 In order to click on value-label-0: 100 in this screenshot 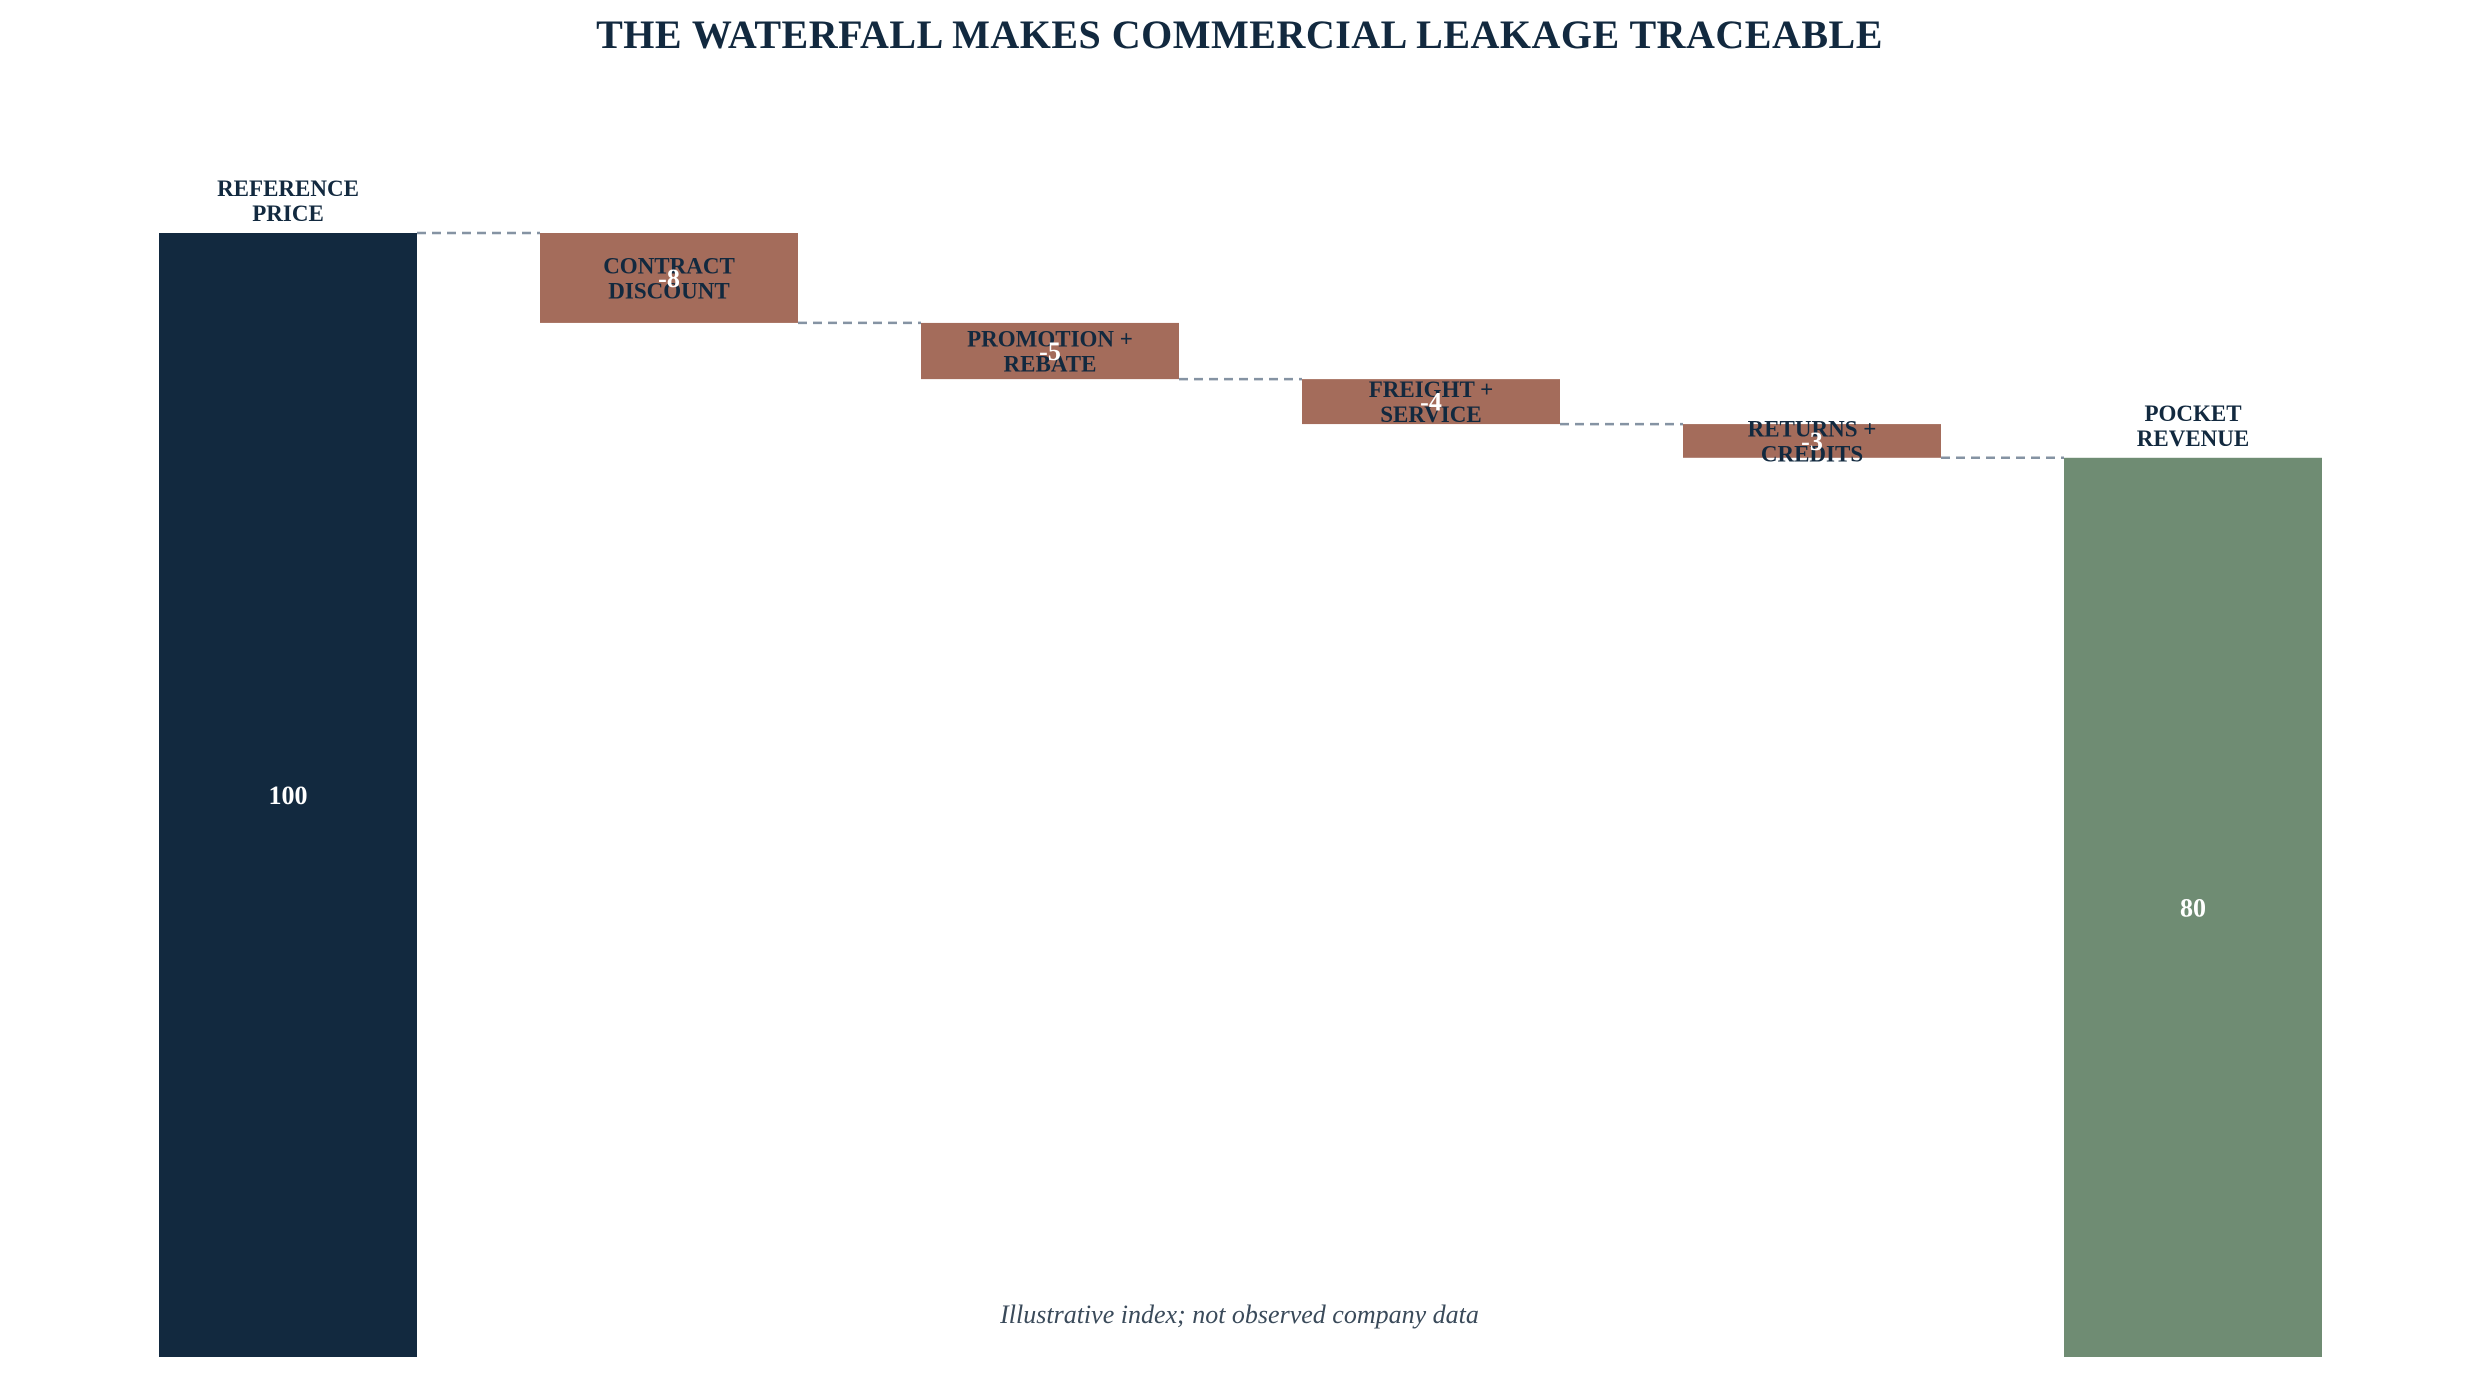, I will do `click(288, 795)`.